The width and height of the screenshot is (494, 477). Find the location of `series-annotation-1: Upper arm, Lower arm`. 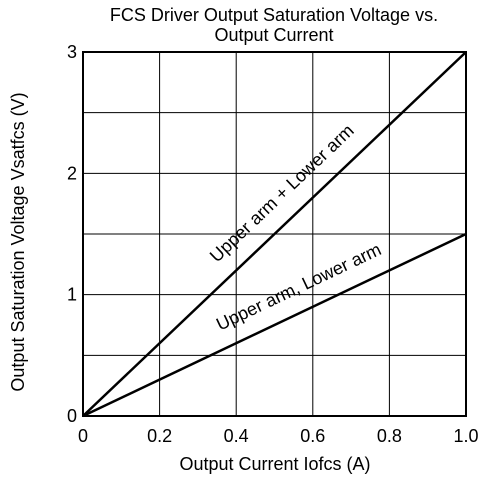

series-annotation-1: Upper arm, Lower arm is located at coordinates (298, 286).